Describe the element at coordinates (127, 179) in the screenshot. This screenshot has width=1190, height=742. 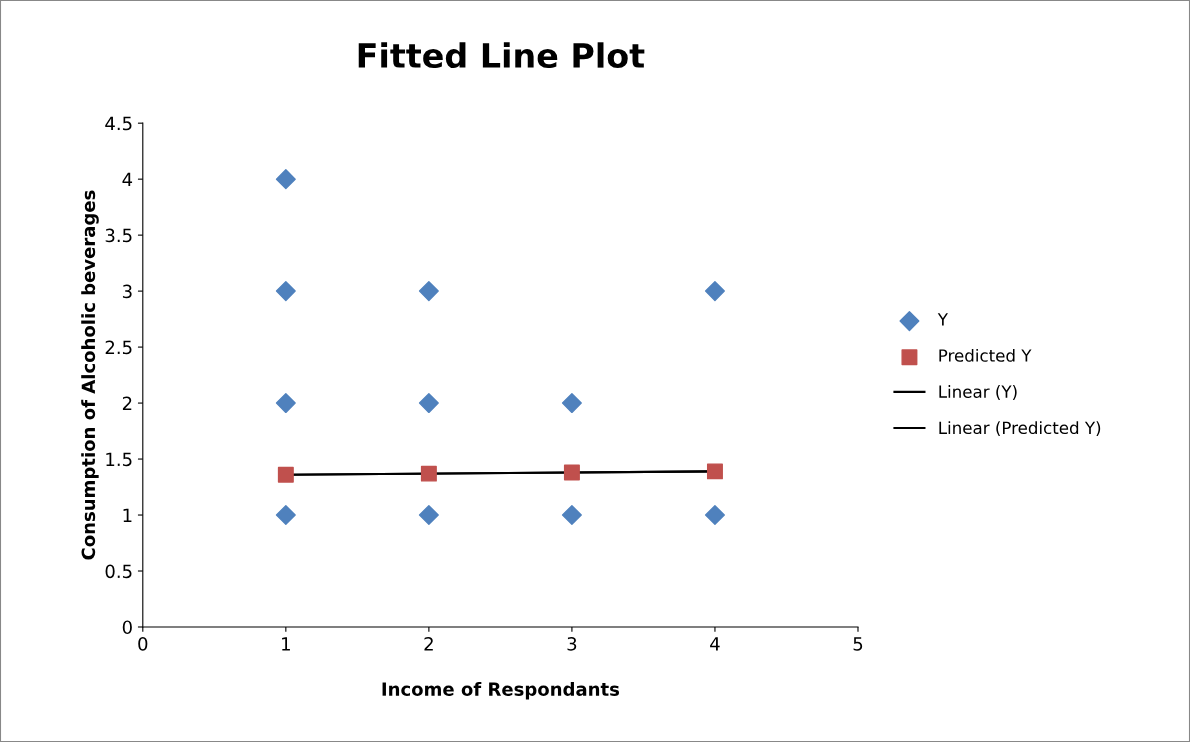
I see `y-tick-label: 4` at that location.